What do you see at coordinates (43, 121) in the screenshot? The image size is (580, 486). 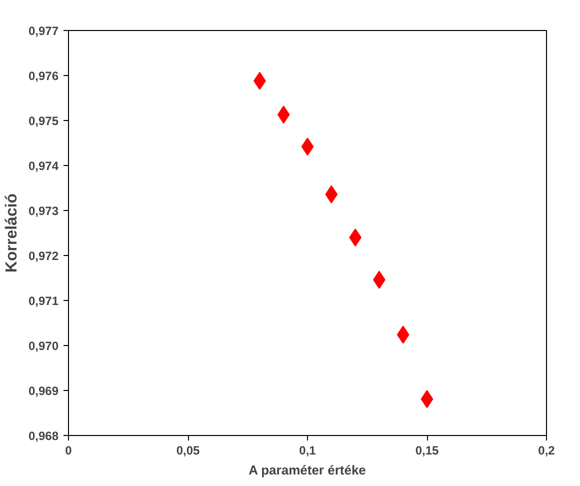 I see `y-tick-label: 0,975` at bounding box center [43, 121].